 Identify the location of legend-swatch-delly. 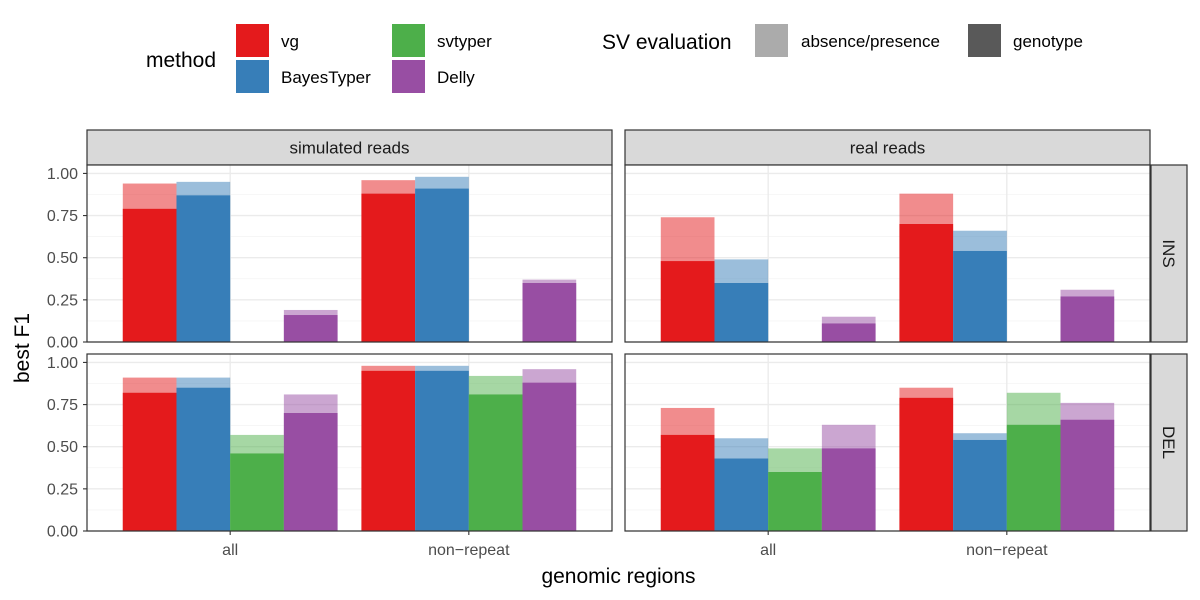
(408, 76).